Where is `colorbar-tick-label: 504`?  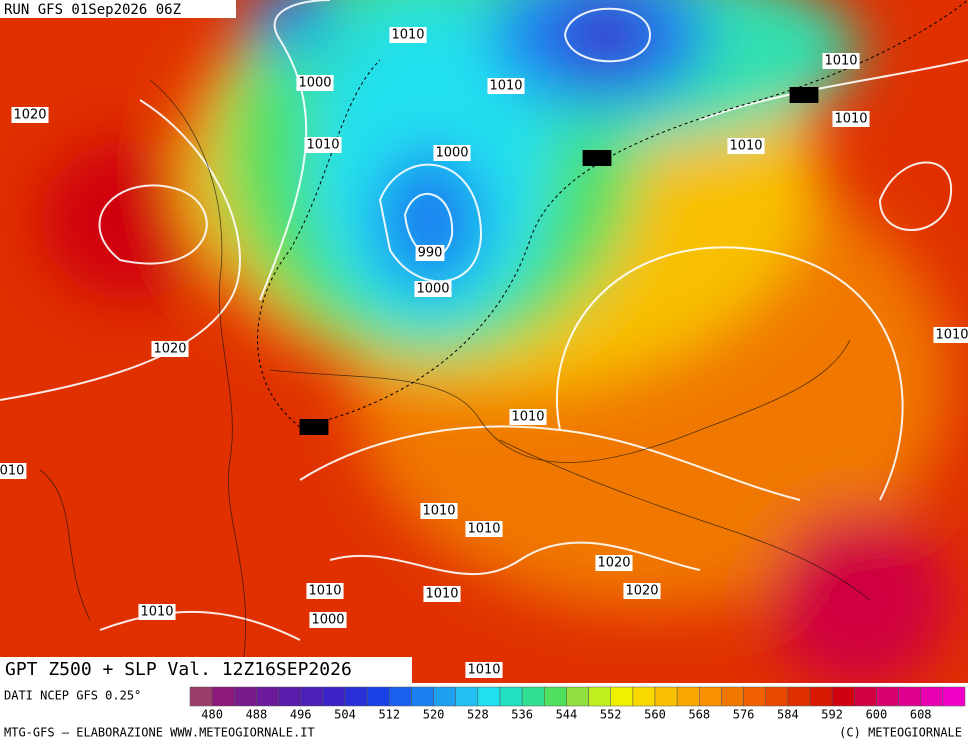
colorbar-tick-label: 504 is located at coordinates (345, 715).